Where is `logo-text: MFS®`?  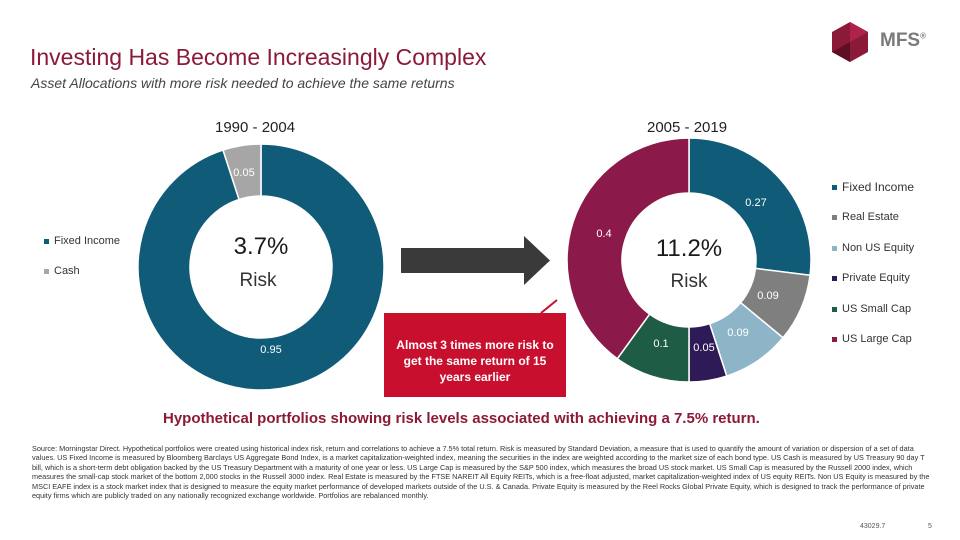 logo-text: MFS® is located at coordinates (903, 41).